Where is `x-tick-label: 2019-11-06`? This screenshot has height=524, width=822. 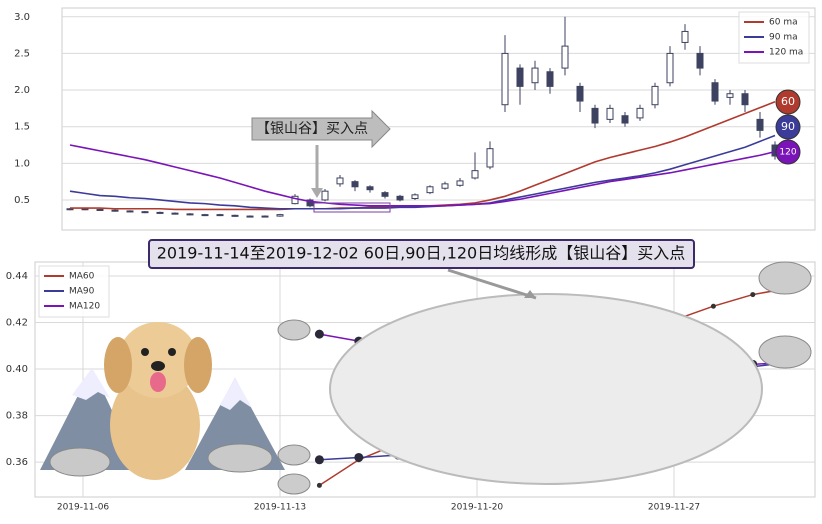
x-tick-label: 2019-11-06 is located at coordinates (83, 508).